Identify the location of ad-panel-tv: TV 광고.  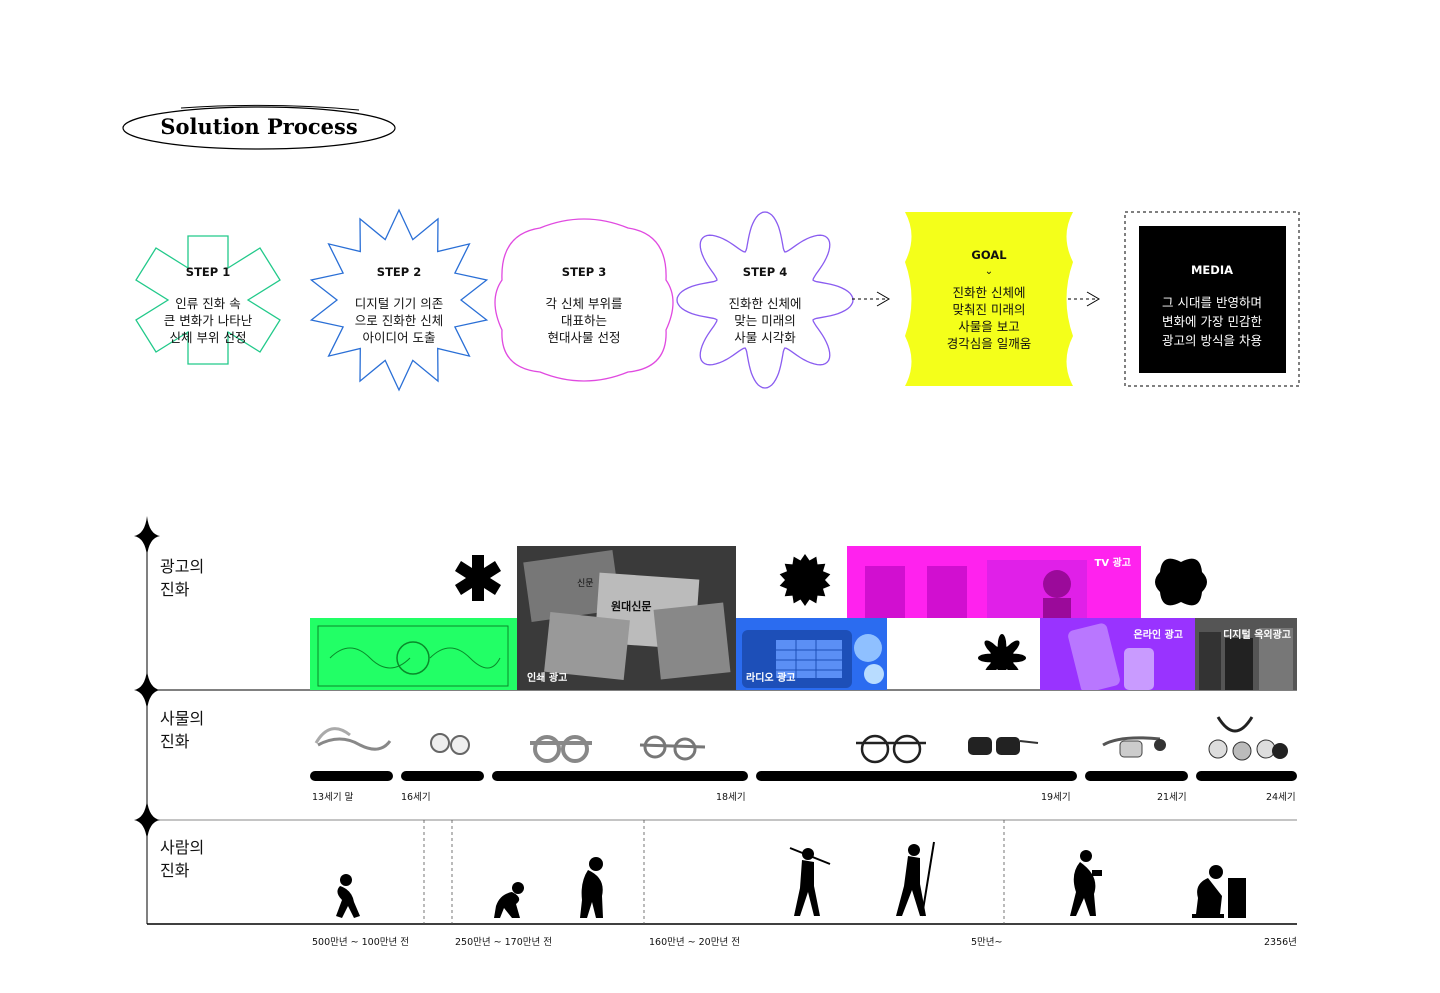
(994, 582).